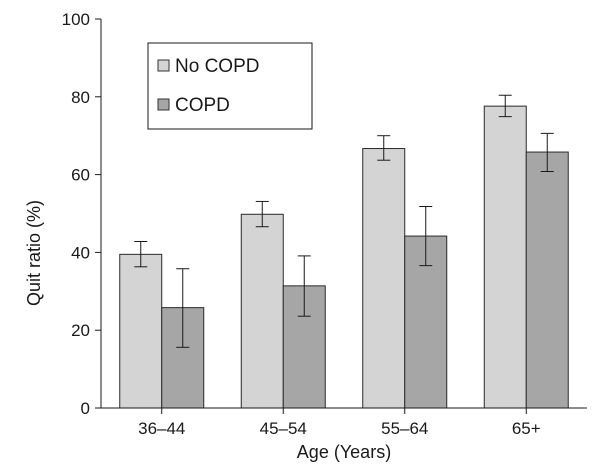  I want to click on x-tick-label-0: 36–44, so click(161, 428).